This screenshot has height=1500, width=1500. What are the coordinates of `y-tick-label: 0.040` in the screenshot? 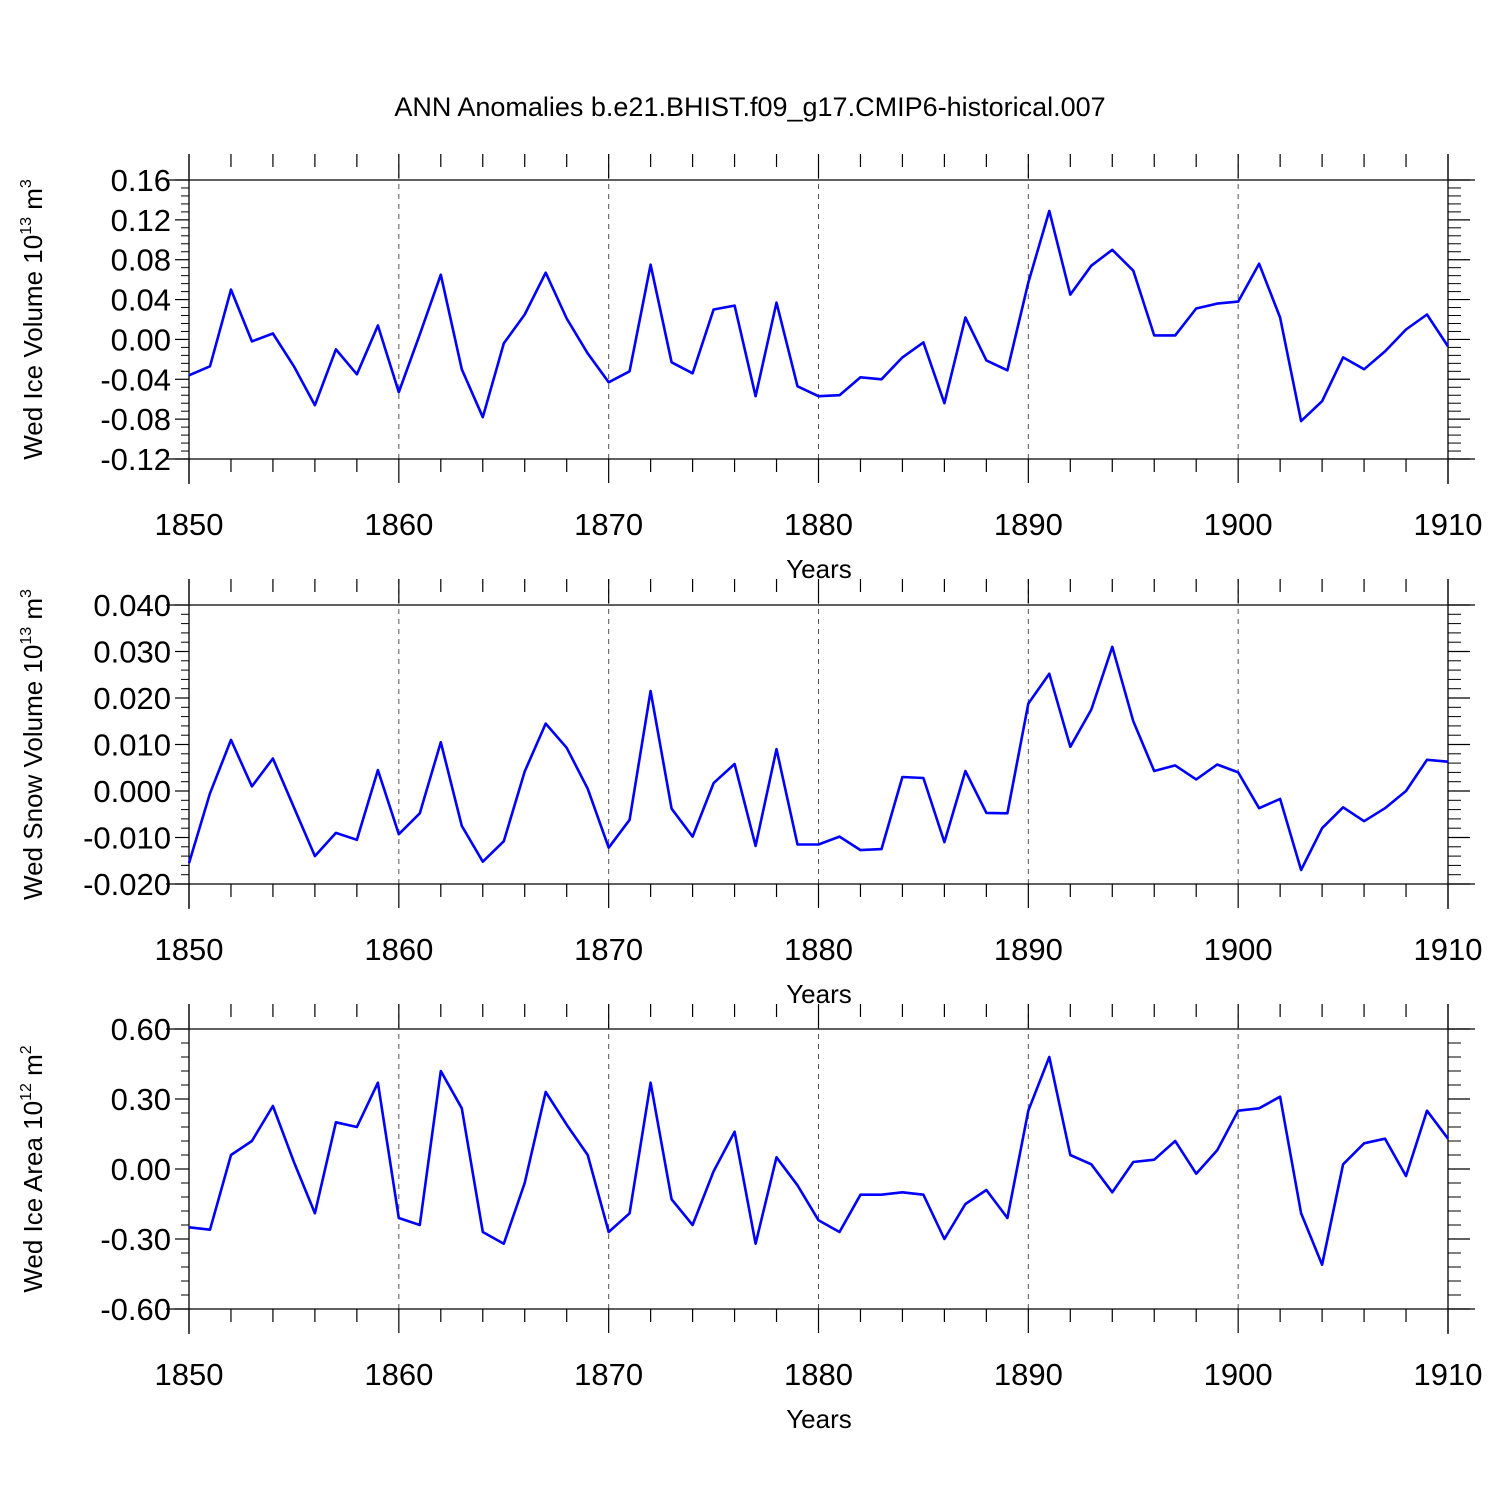 It's located at (132, 605).